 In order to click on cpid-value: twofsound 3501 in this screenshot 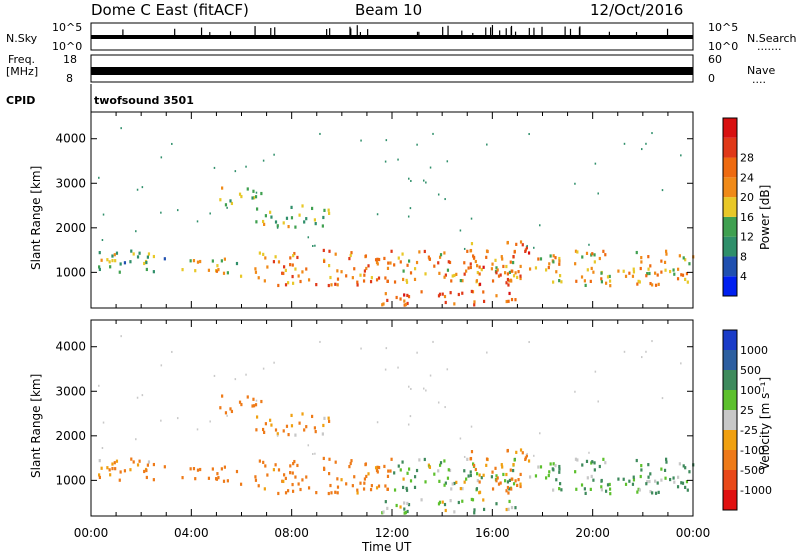, I will do `click(144, 100)`.